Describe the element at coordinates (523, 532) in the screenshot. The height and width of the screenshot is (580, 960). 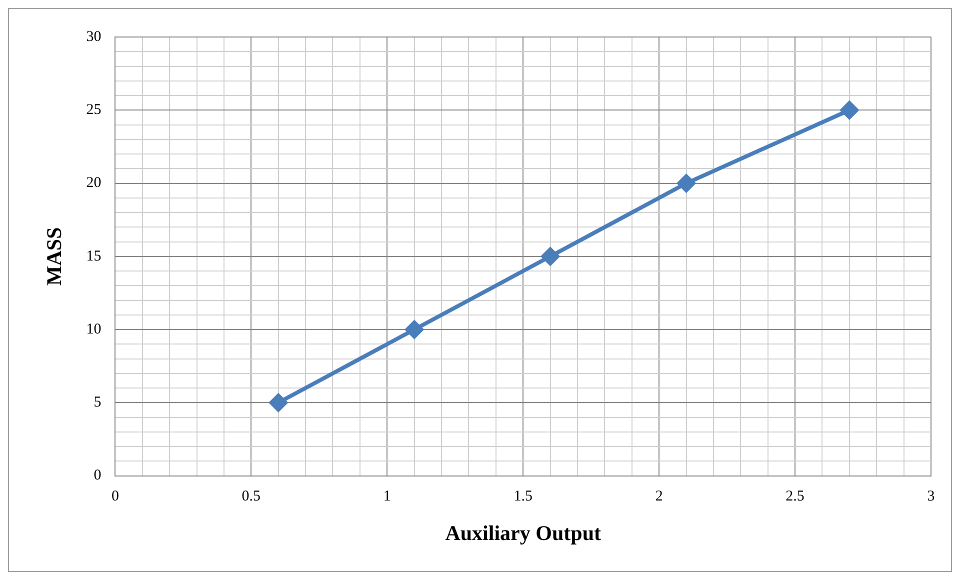
I see `x-axis-title: Auxiliary Output` at that location.